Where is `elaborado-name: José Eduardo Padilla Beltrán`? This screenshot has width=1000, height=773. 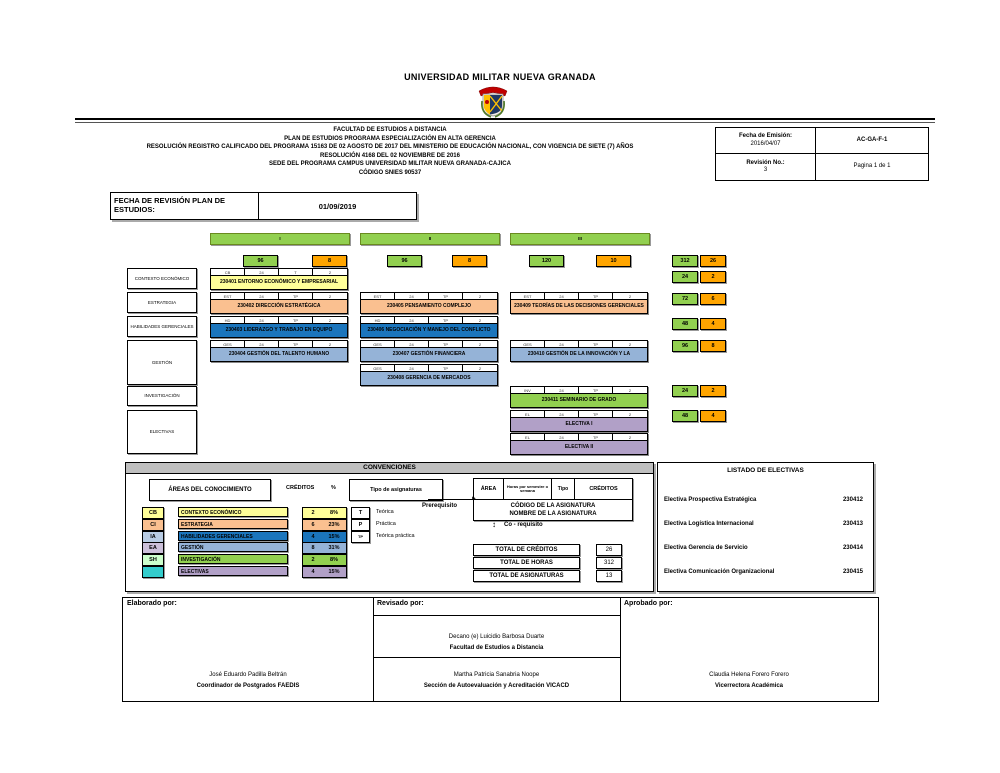
elaborado-name: José Eduardo Padilla Beltrán is located at coordinates (248, 675).